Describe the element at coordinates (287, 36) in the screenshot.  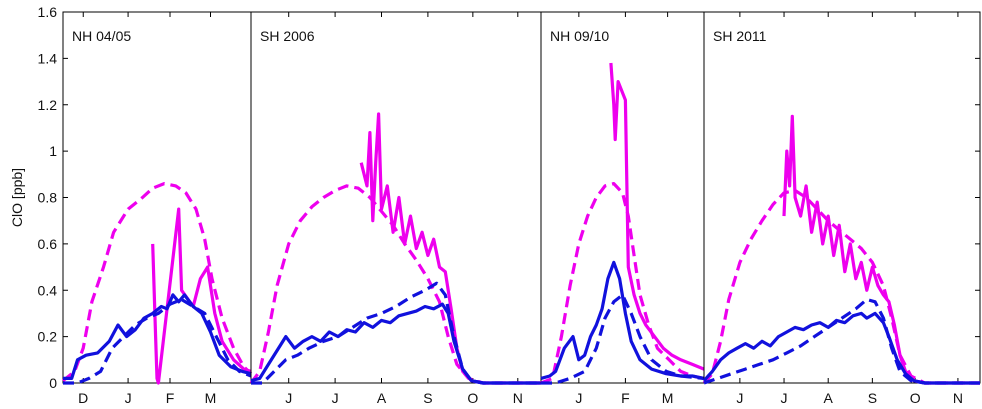
I see `panel-label: SH 2006` at that location.